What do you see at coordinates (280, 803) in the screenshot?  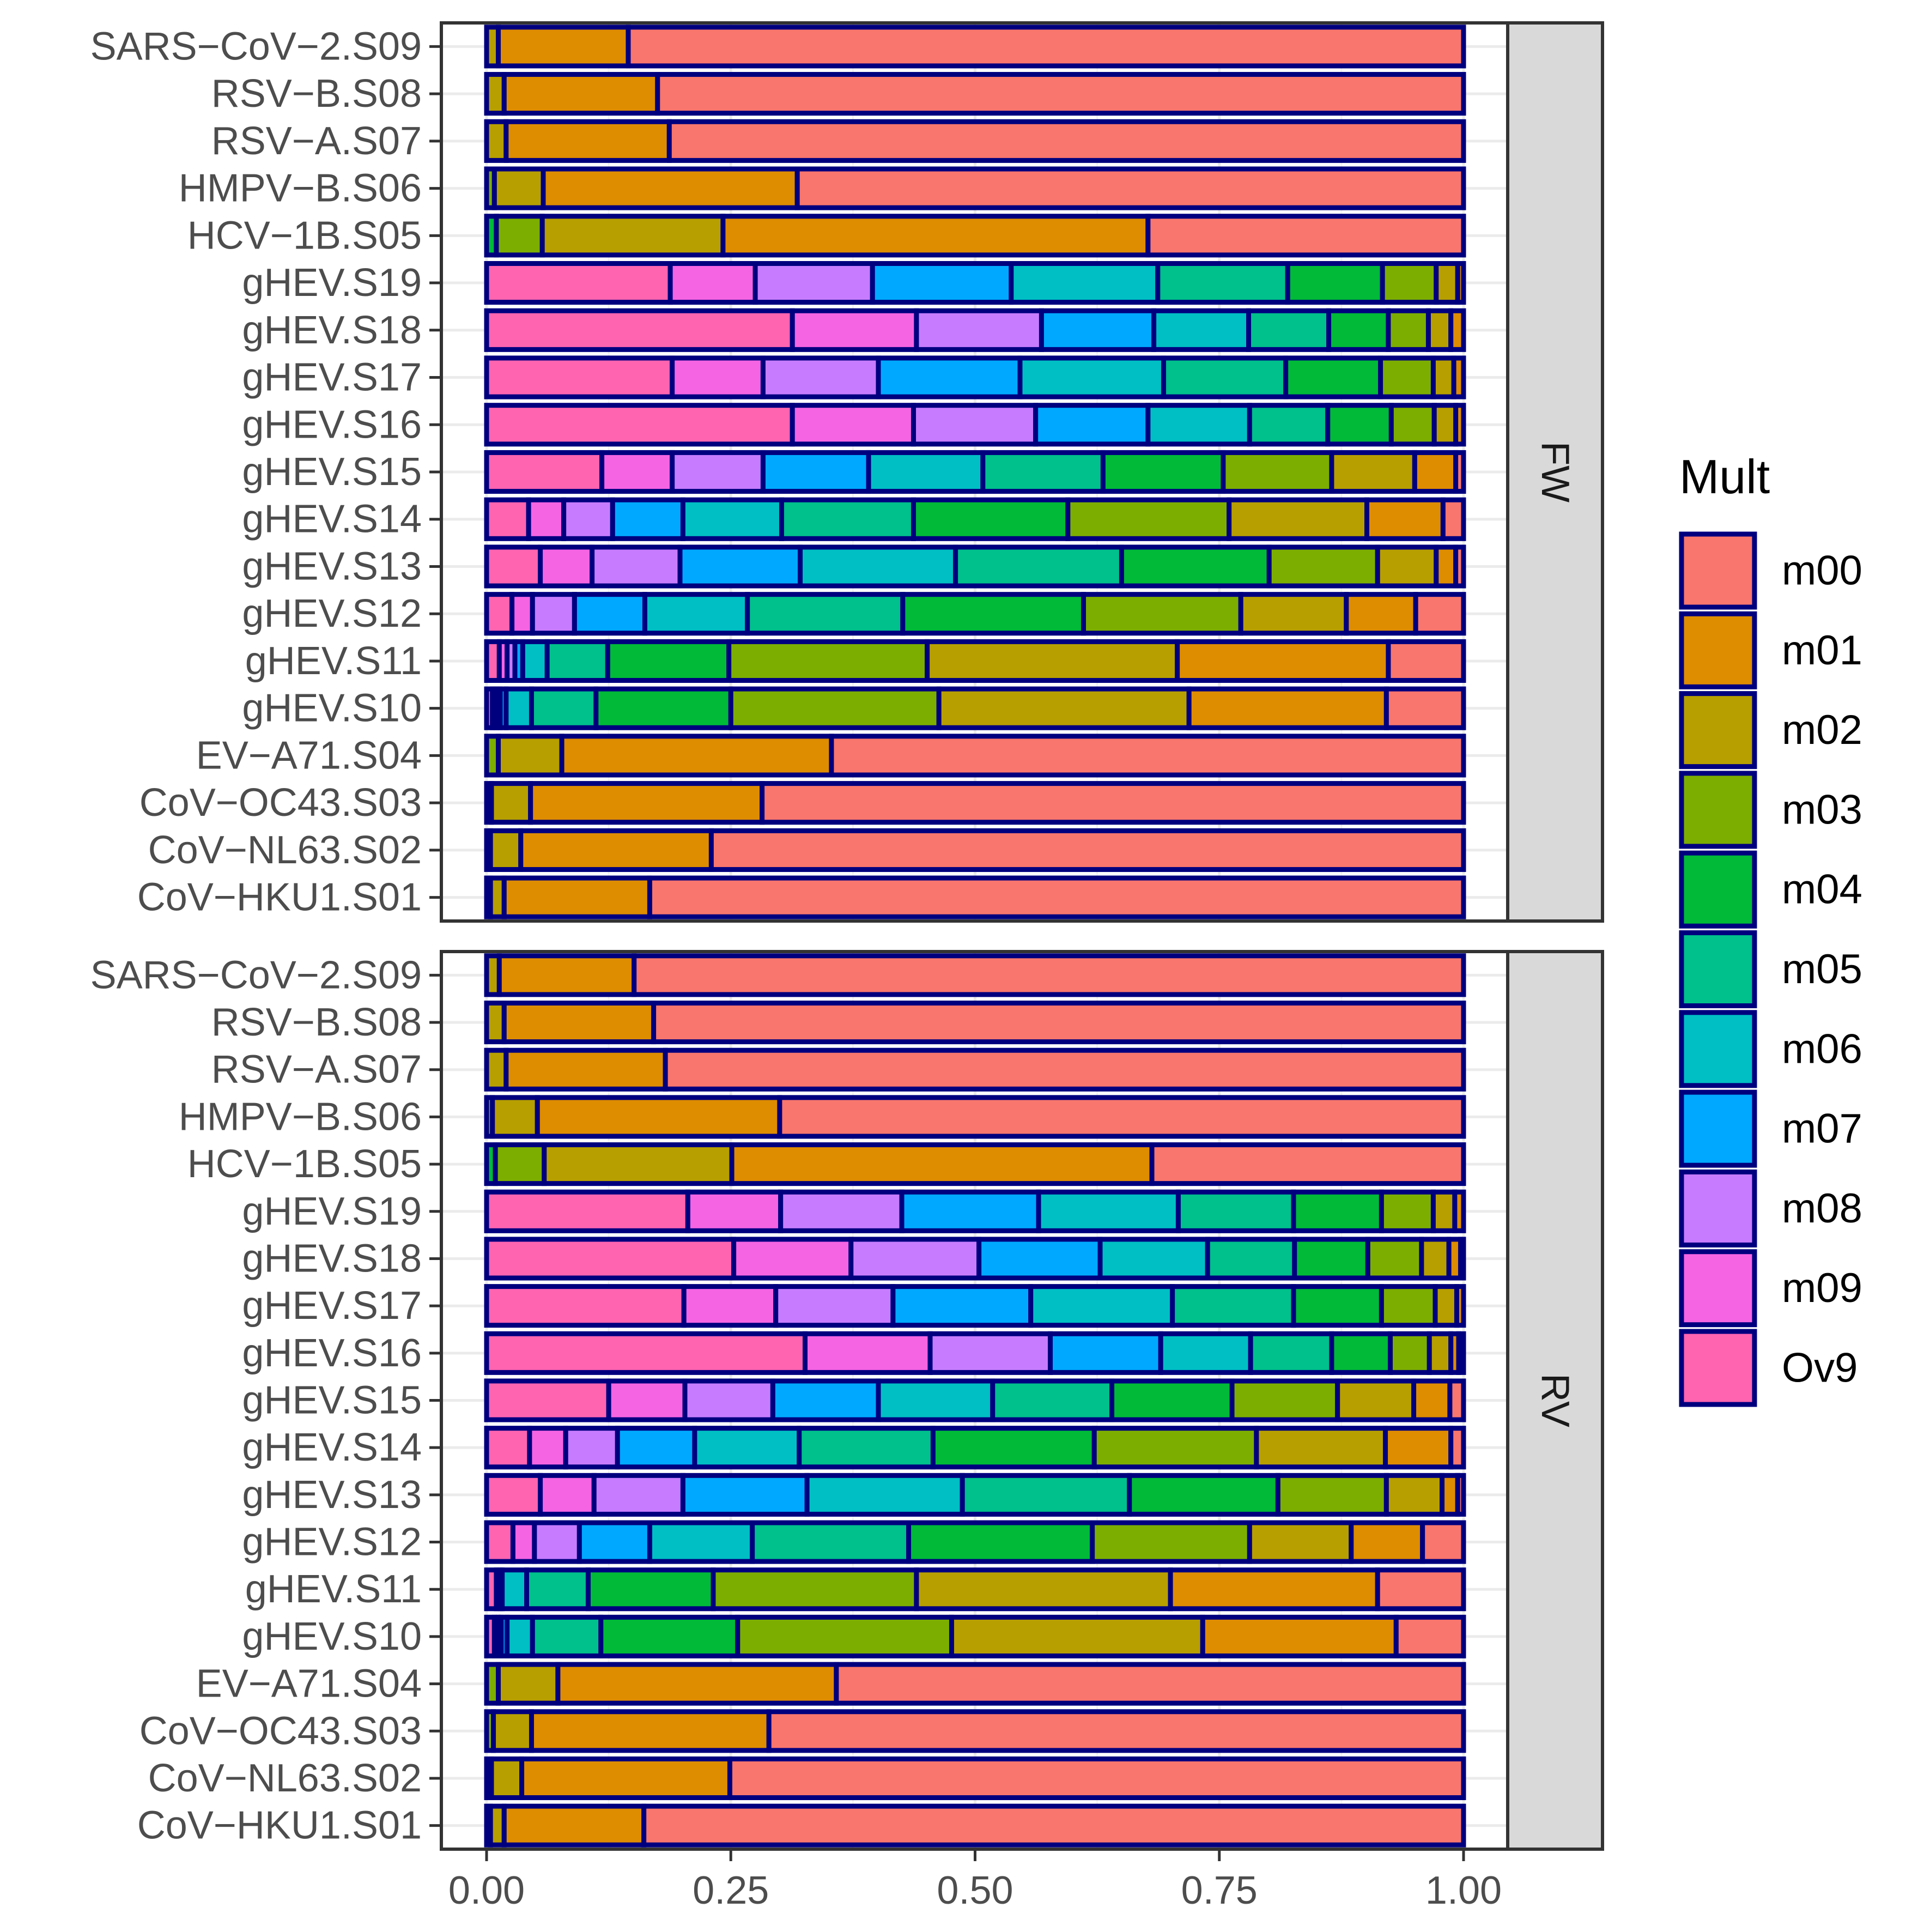 I see `y-tick-label: CoV−OC43.S03` at bounding box center [280, 803].